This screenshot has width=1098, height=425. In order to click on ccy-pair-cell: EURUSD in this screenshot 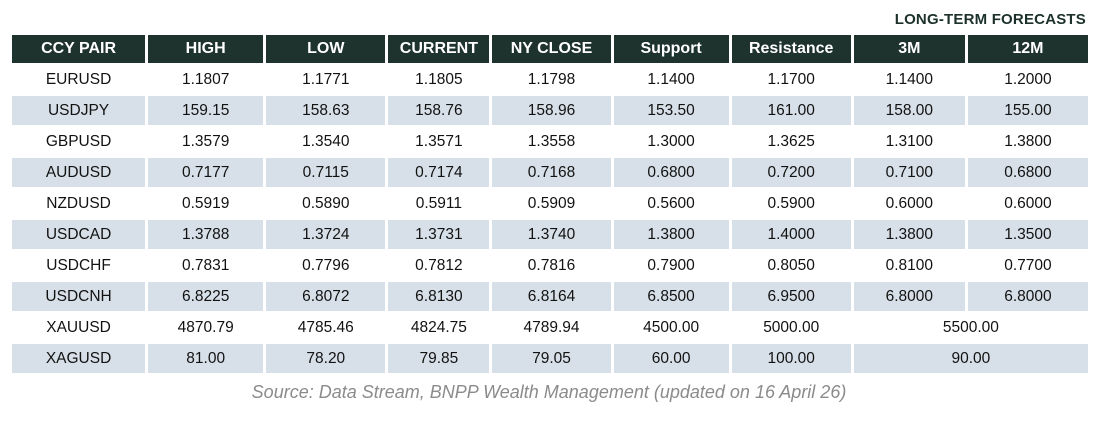, I will do `click(78, 79)`.